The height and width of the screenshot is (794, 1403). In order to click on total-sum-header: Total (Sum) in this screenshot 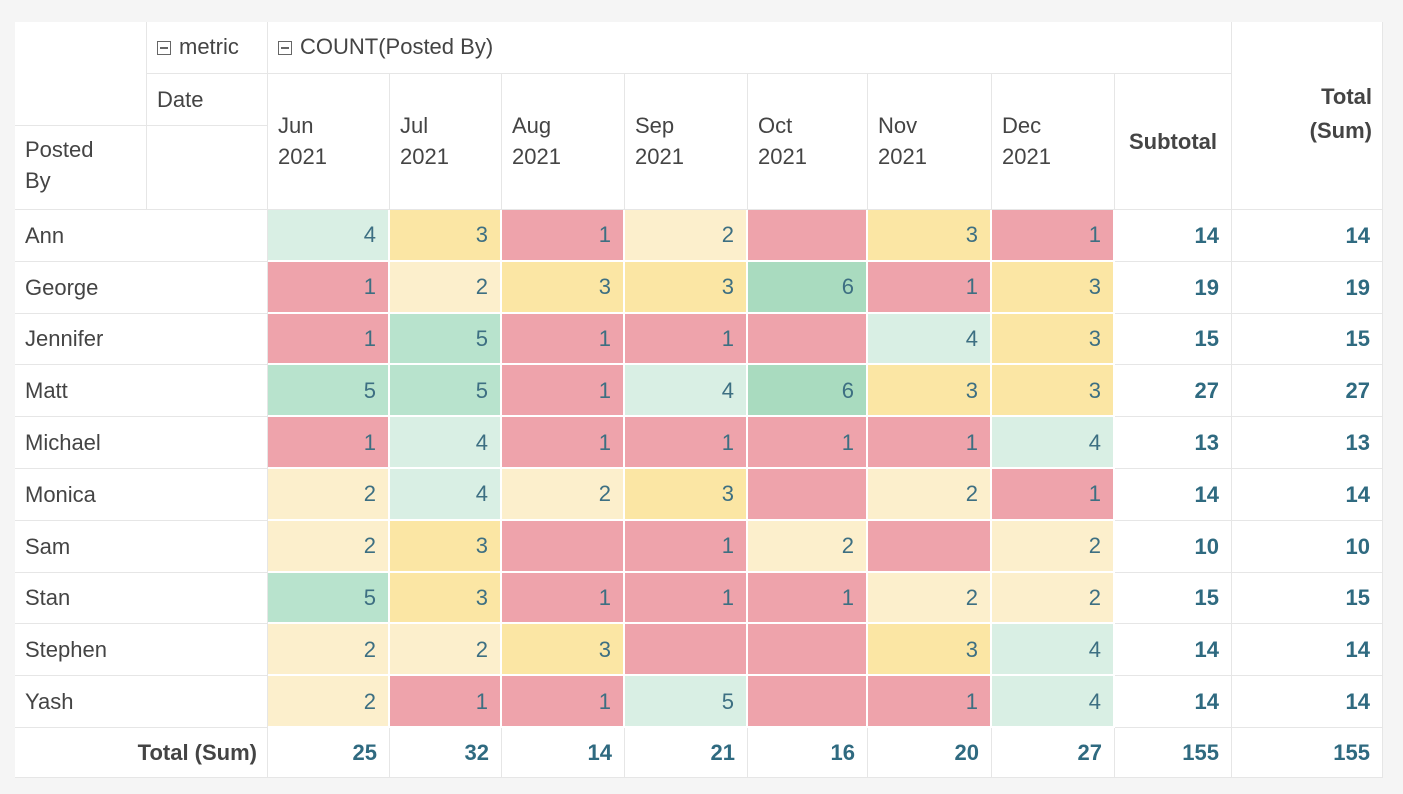, I will do `click(1307, 116)`.